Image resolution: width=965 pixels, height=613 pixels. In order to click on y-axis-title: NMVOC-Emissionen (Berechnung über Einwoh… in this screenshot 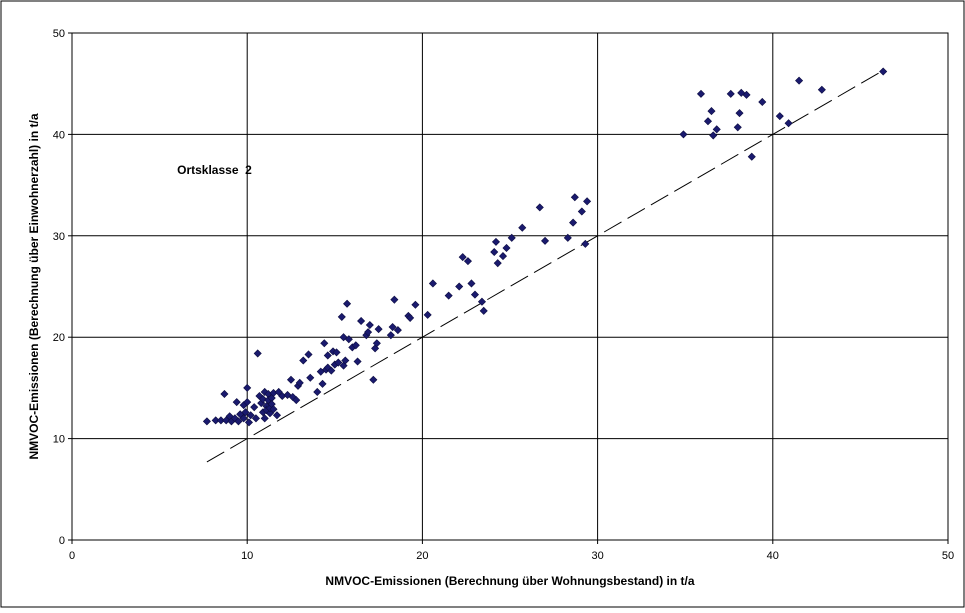, I will do `click(34, 286)`.